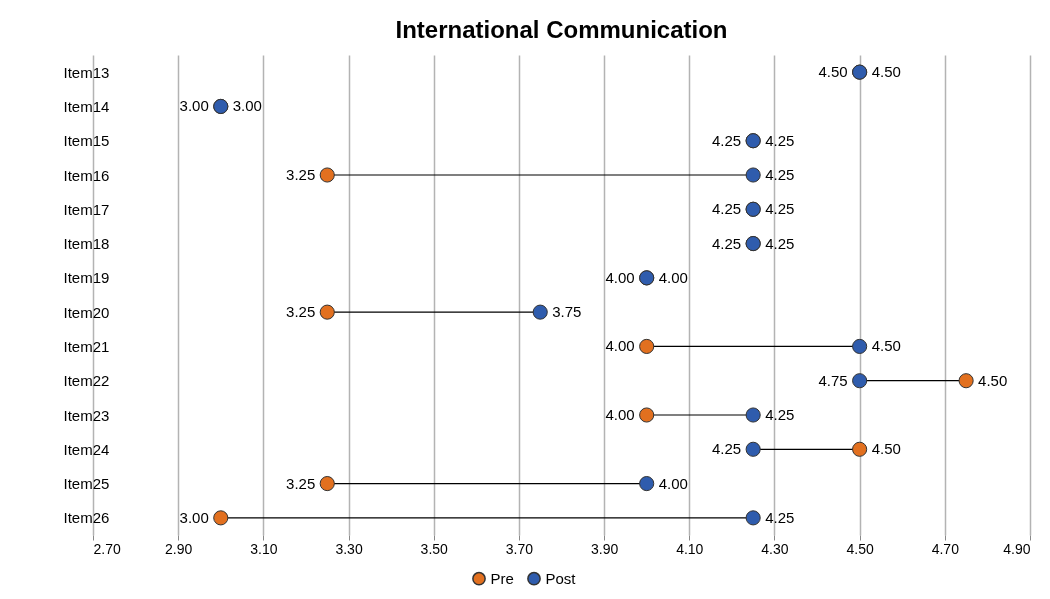 The width and height of the screenshot is (1050, 599). What do you see at coordinates (86, 518) in the screenshot?
I see `y-tick-label: Item26` at bounding box center [86, 518].